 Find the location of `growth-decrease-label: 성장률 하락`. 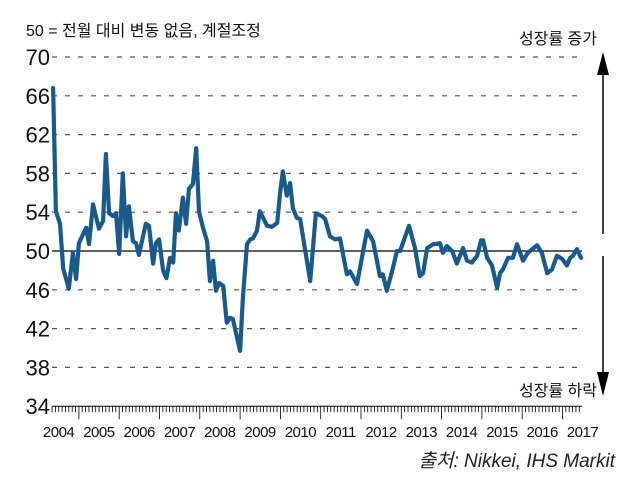

growth-decrease-label: 성장률 하락 is located at coordinates (557, 391).